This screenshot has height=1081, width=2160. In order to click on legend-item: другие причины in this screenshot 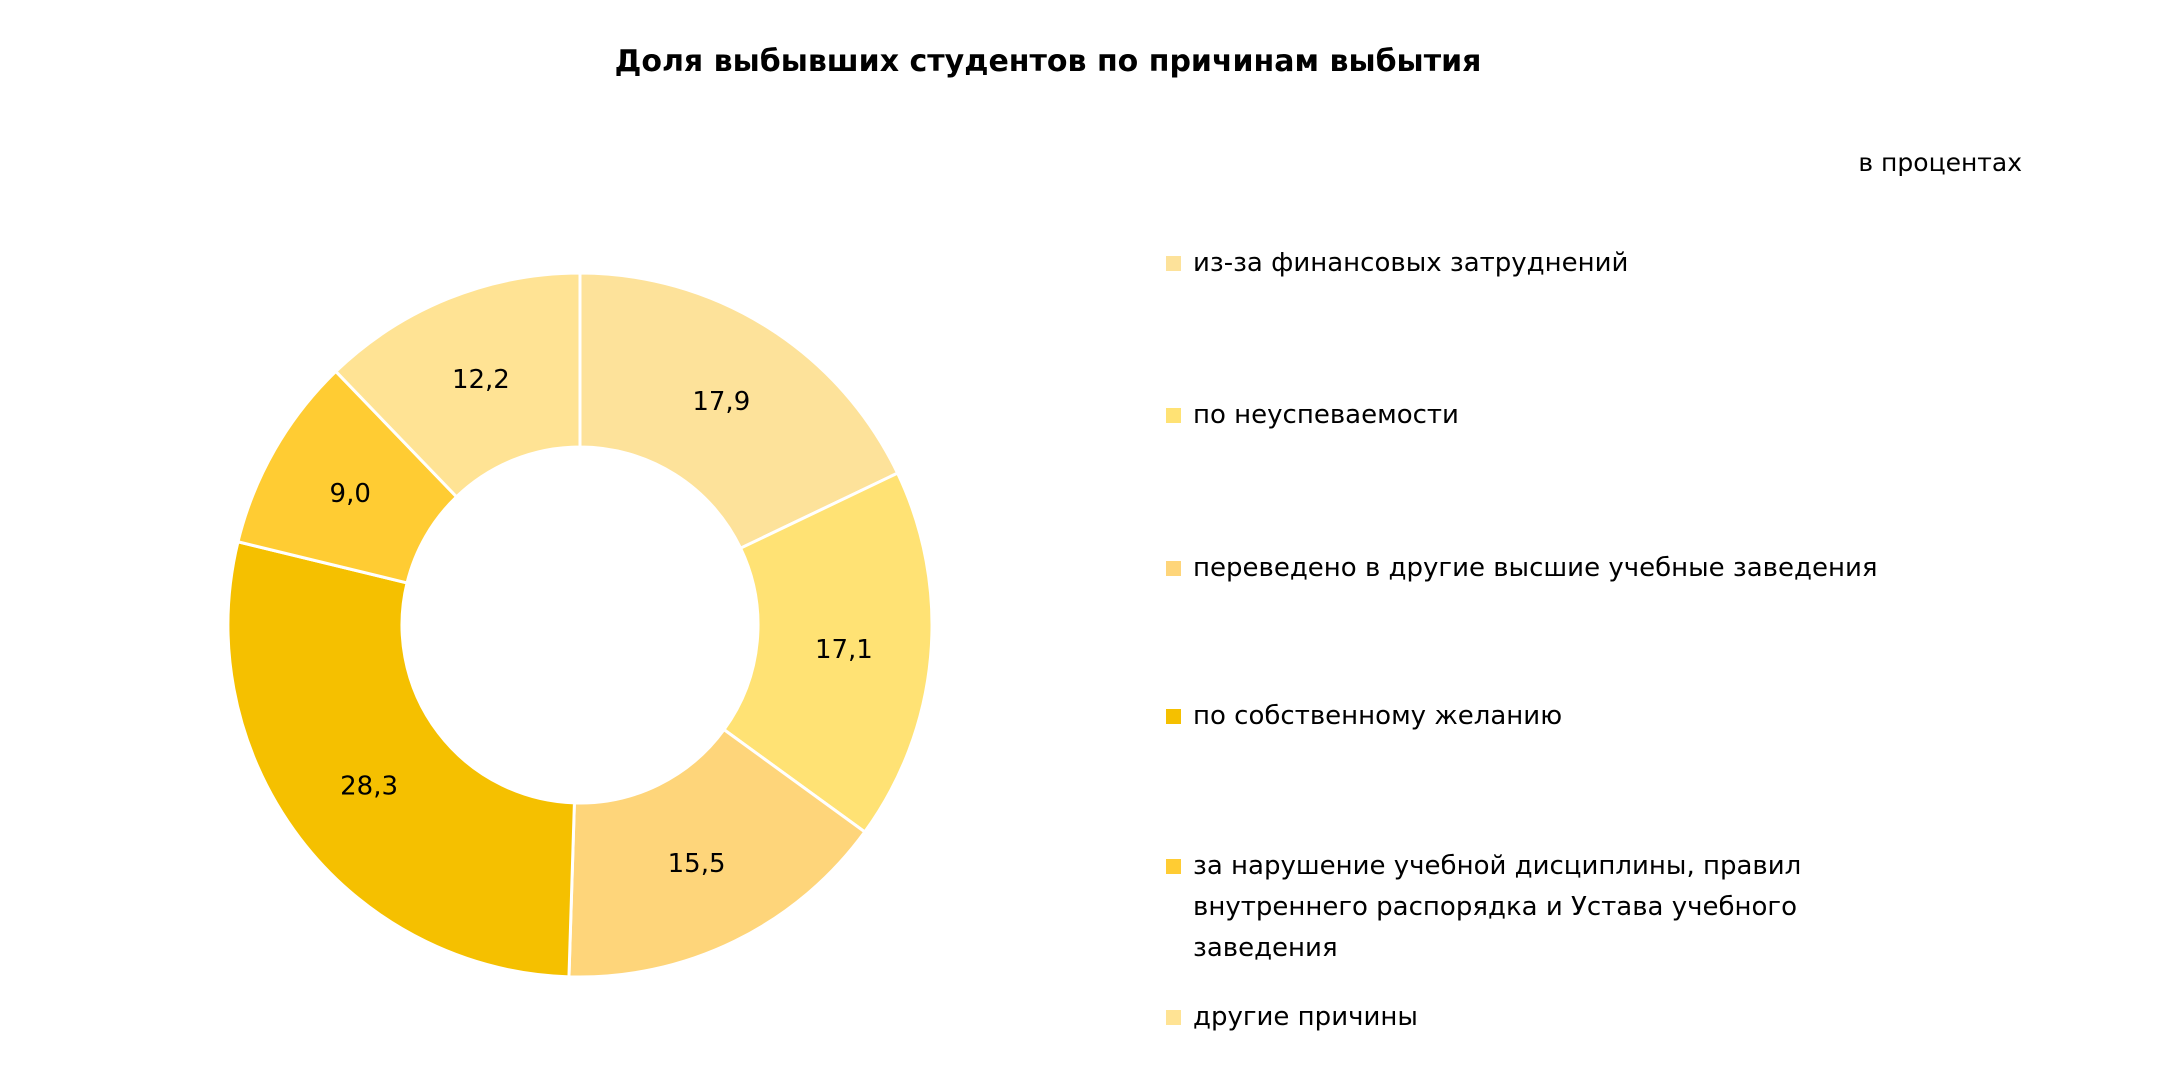, I will do `click(1536, 1017)`.